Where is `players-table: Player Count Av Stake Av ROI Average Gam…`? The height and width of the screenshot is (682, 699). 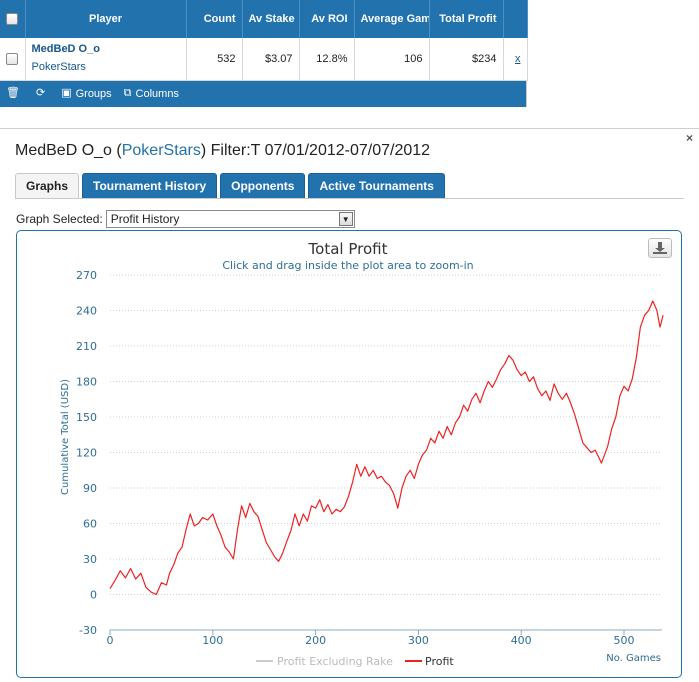
players-table: Player Count Av Stake Av ROI Average Gam… is located at coordinates (264, 40).